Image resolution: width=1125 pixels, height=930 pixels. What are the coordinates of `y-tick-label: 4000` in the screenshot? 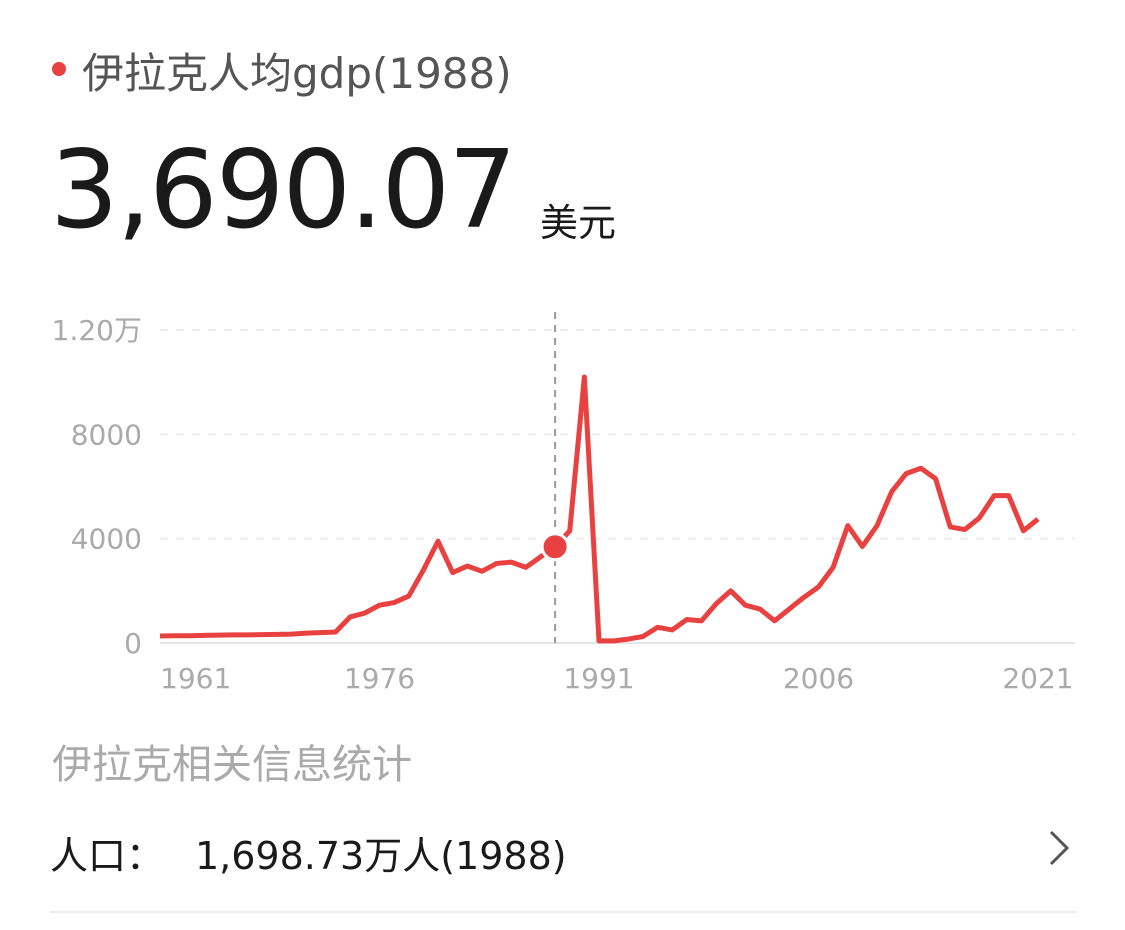 It's located at (106, 539).